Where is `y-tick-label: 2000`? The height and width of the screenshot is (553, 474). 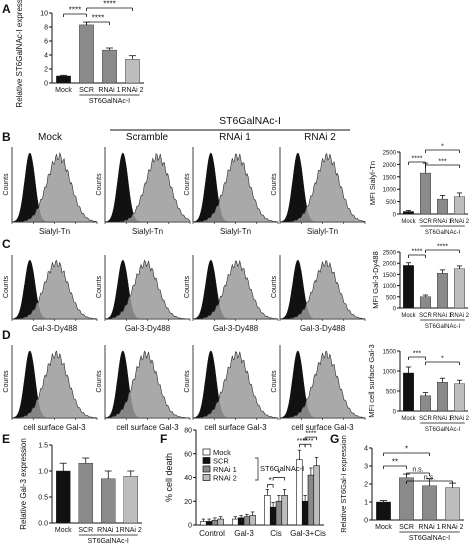
y-tick-label: 2000 is located at coordinates (390, 166).